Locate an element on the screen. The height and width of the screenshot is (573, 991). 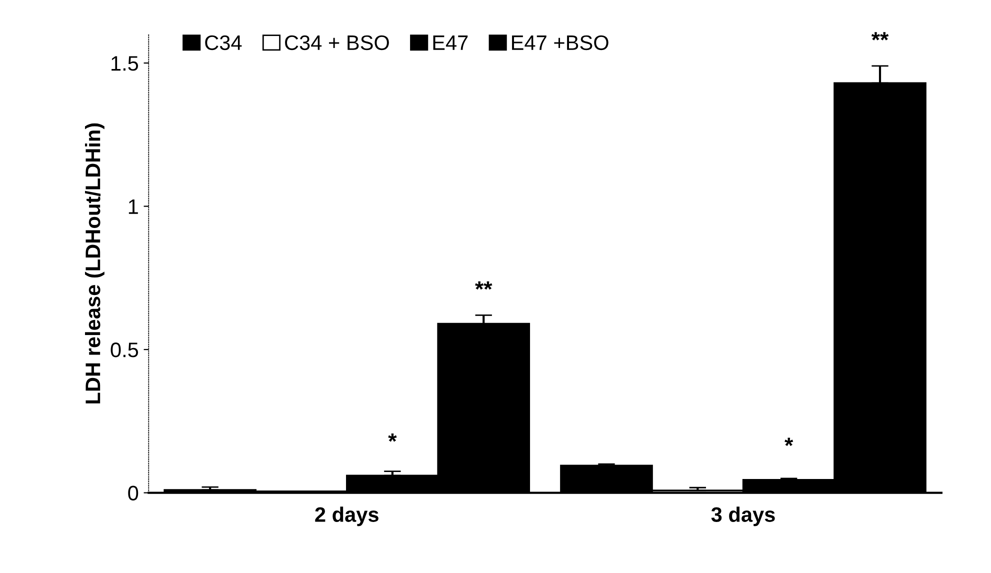
x-tick-label: 2 days is located at coordinates (346, 516).